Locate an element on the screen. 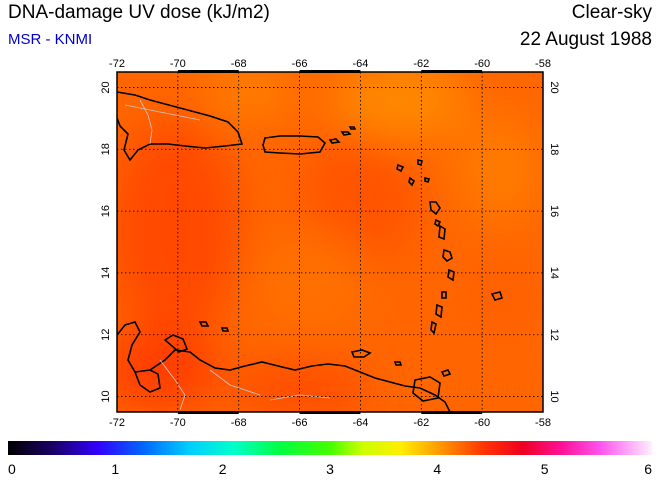 The width and height of the screenshot is (660, 480). colorbar-labels: 0 1 2 3 4 5 6 is located at coordinates (330, 469).